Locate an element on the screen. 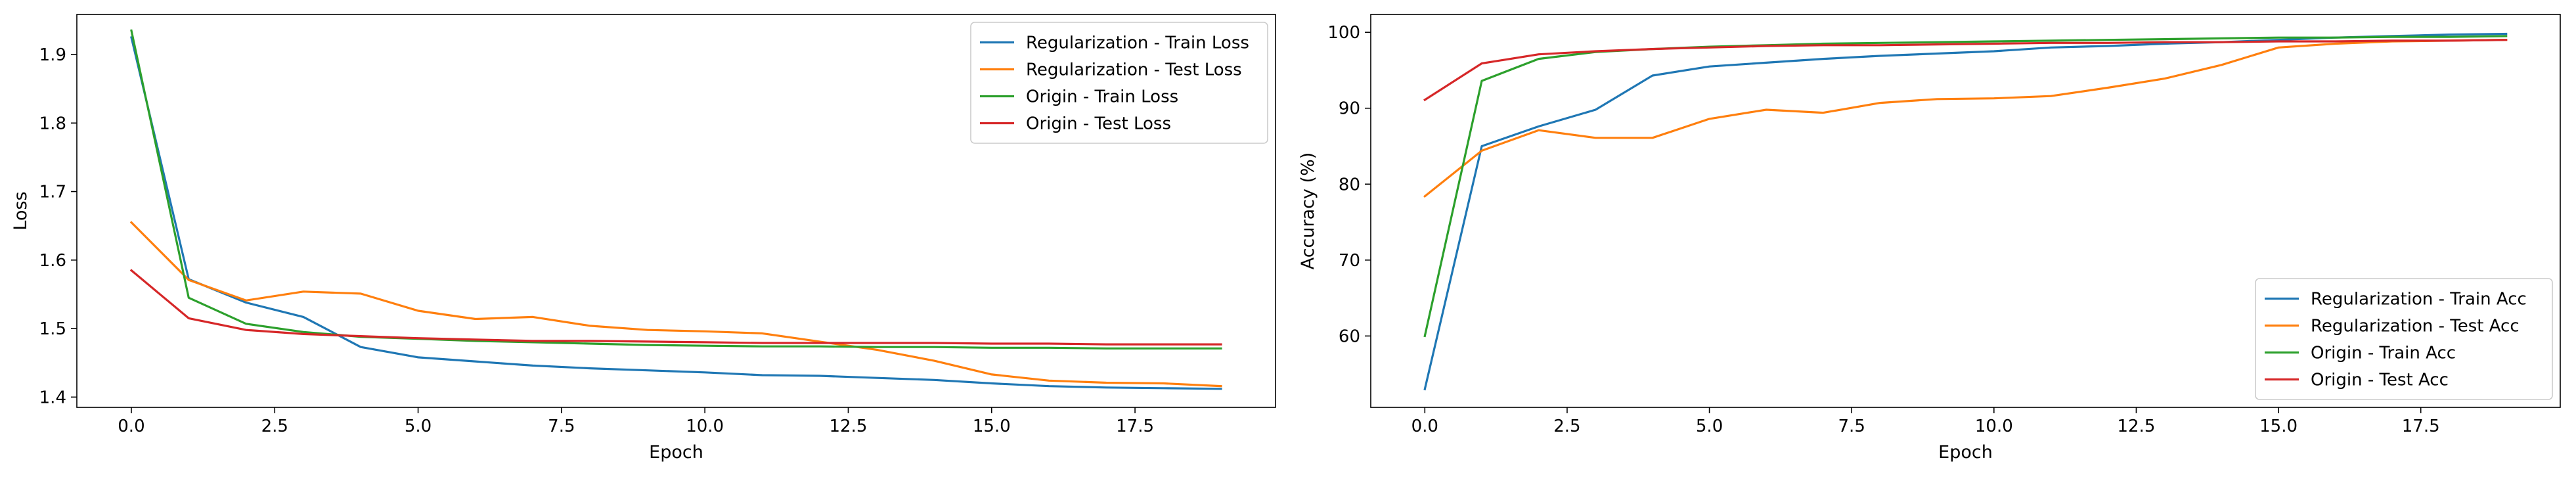 The image size is (2576, 477). y-tick-label: 1.4 is located at coordinates (53, 397).